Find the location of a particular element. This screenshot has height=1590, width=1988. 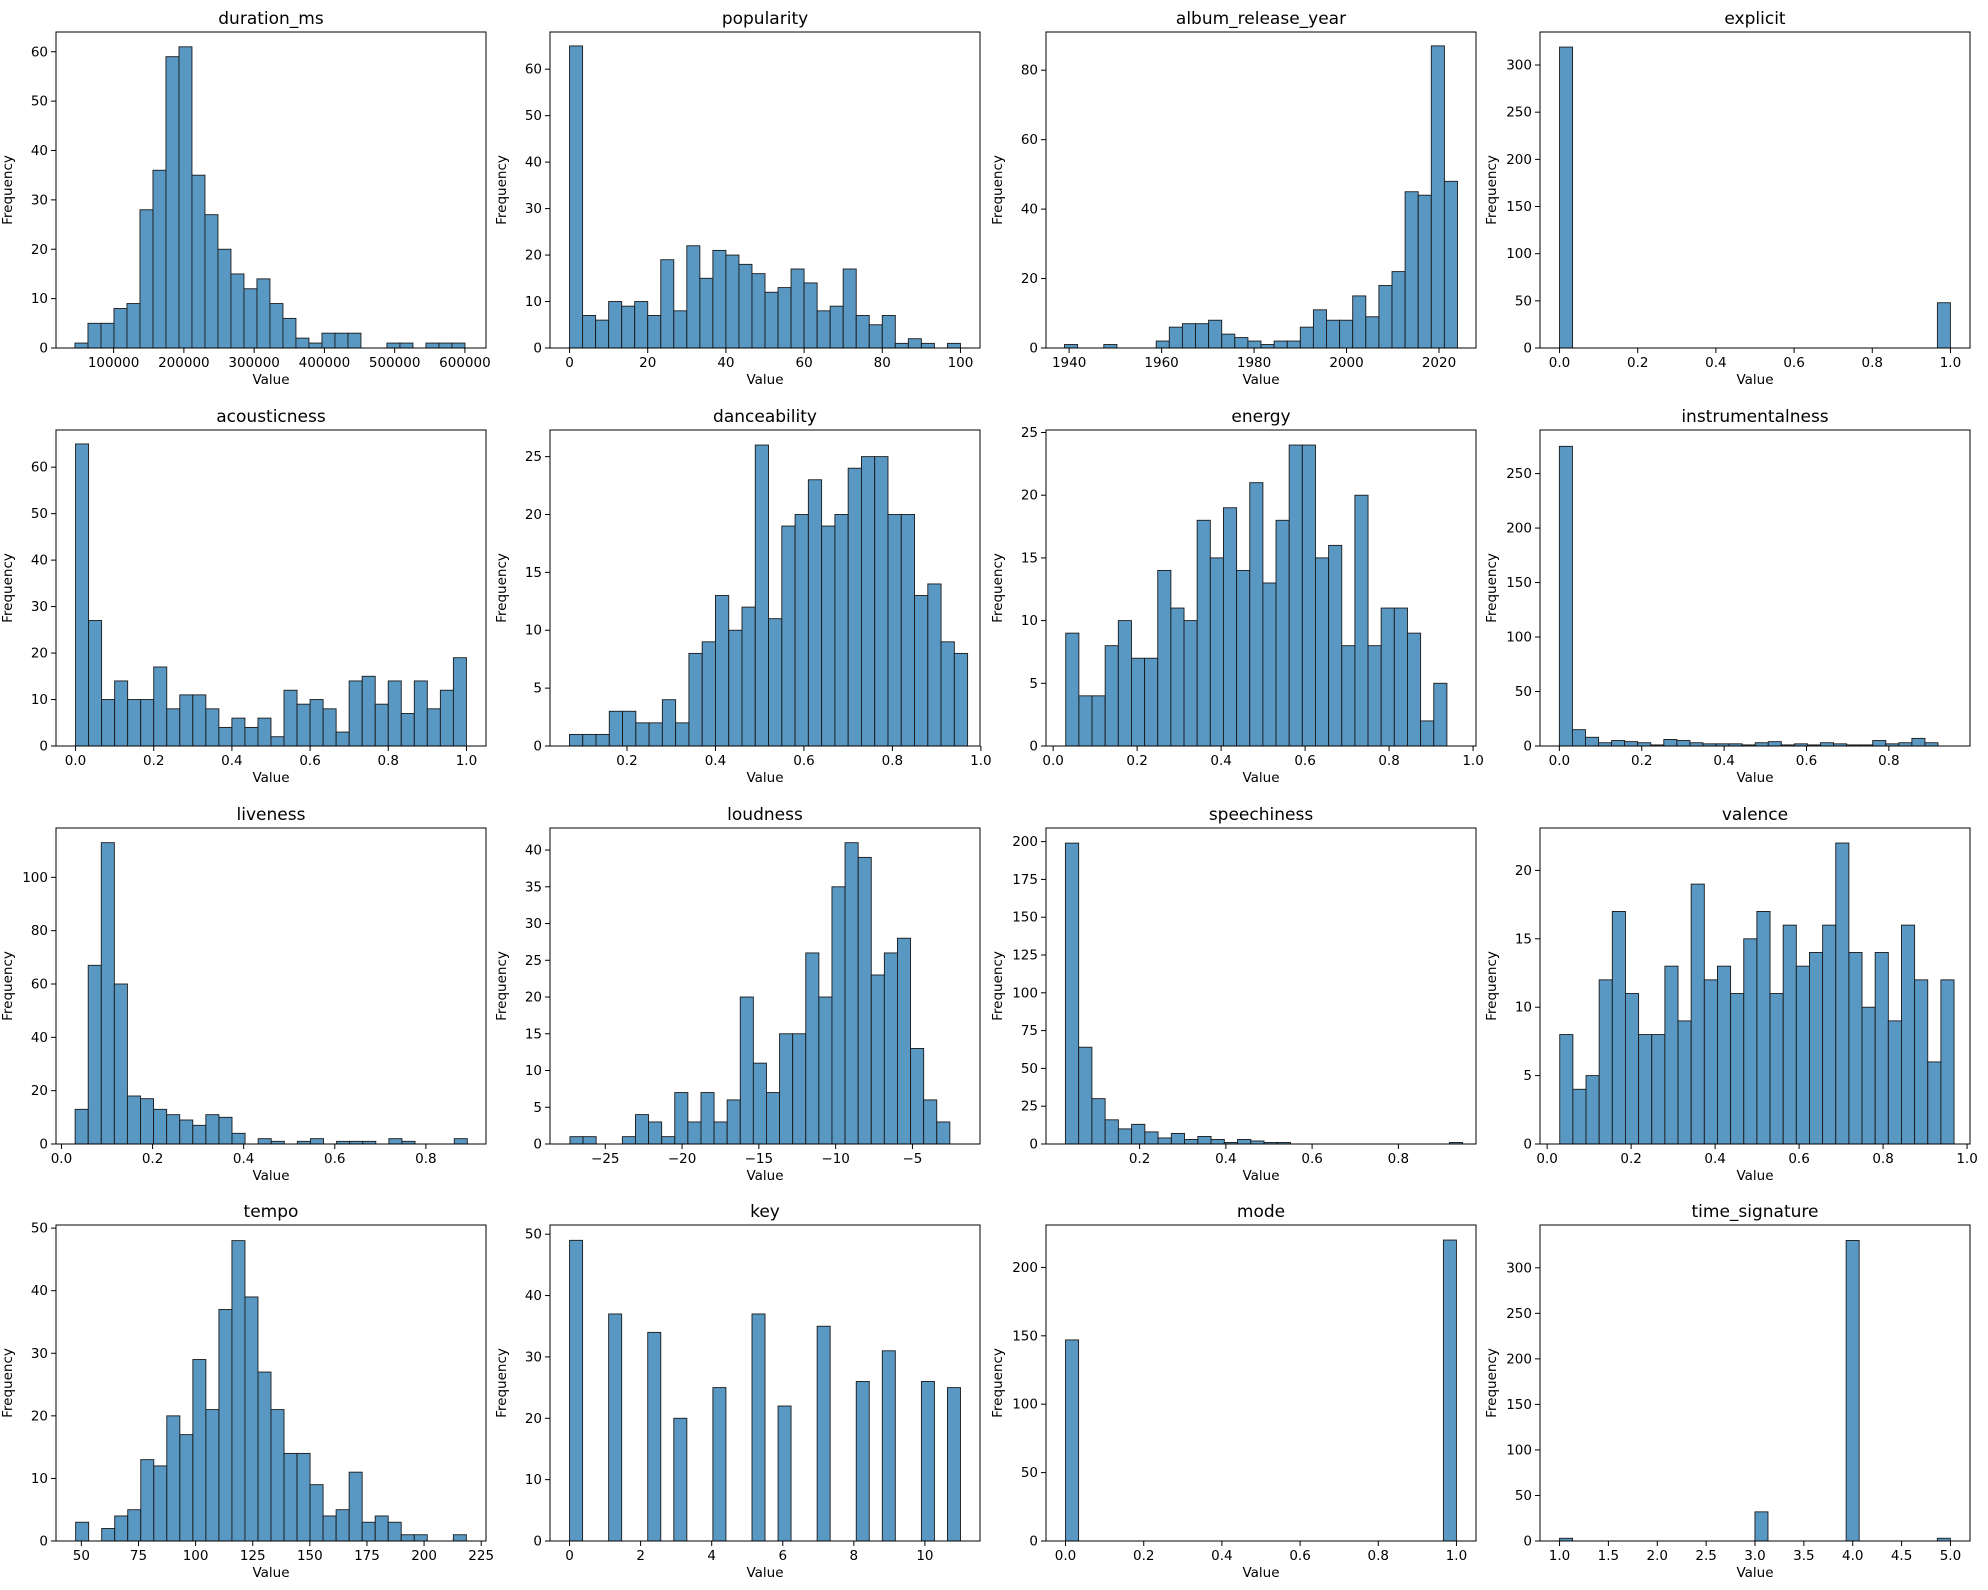

y-tick-label: 10 is located at coordinates (39, 1479).